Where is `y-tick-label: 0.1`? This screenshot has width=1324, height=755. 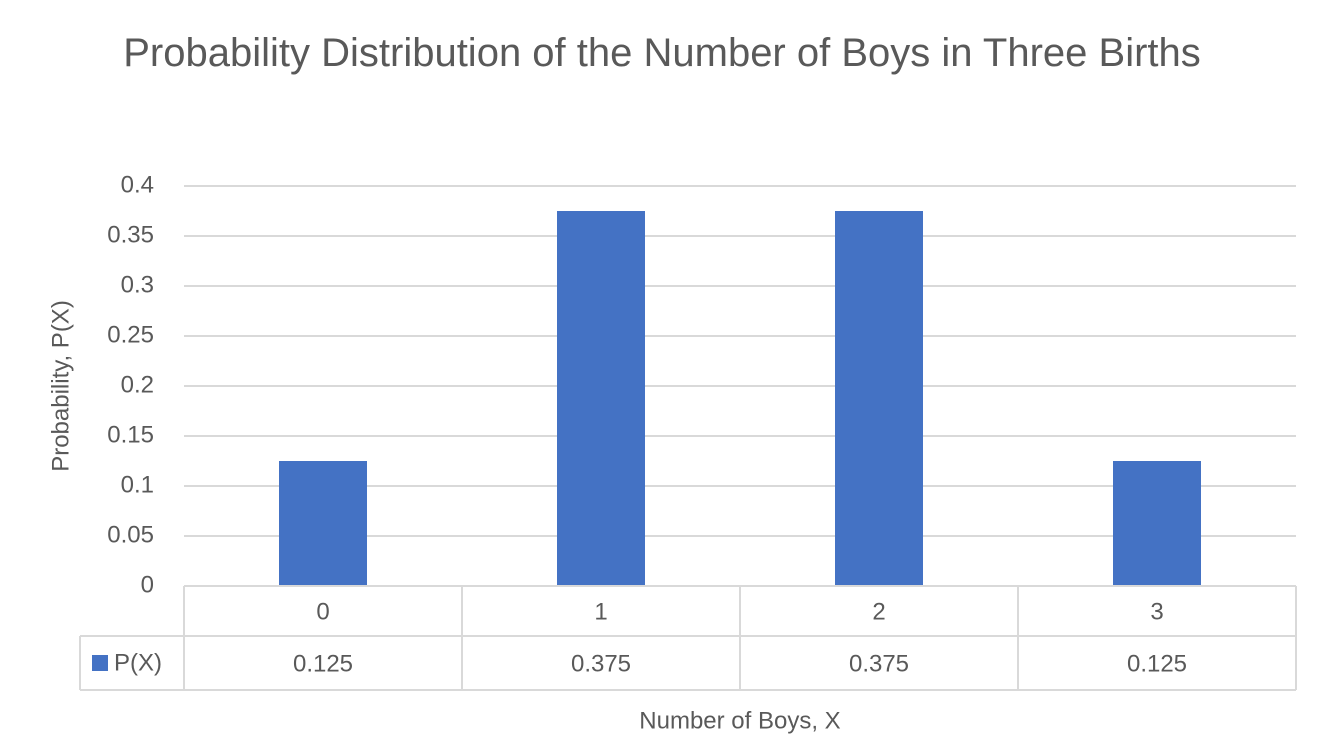
y-tick-label: 0.1 is located at coordinates (137, 484).